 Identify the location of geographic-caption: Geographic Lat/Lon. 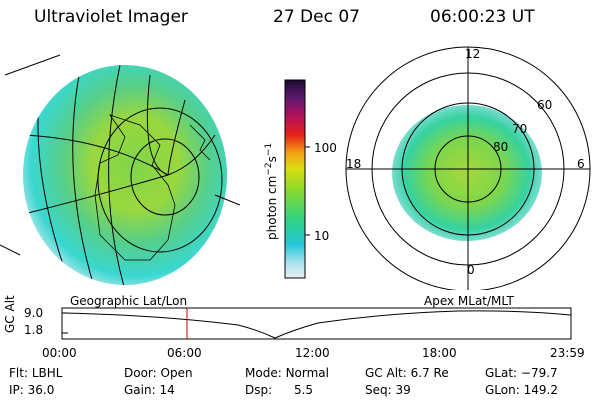
(129, 301).